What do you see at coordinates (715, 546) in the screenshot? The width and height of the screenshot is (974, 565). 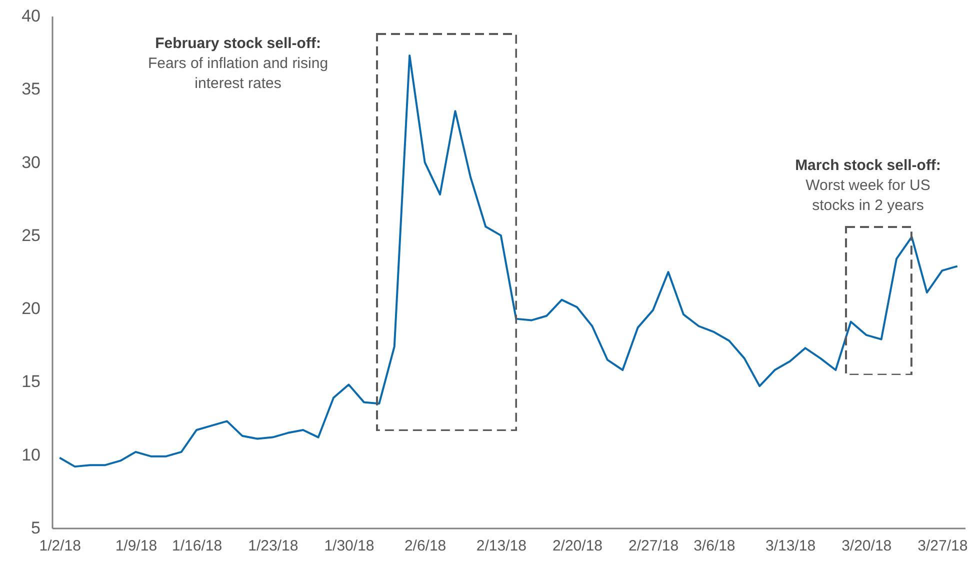 I see `x-tick-label: 3/6/18` at bounding box center [715, 546].